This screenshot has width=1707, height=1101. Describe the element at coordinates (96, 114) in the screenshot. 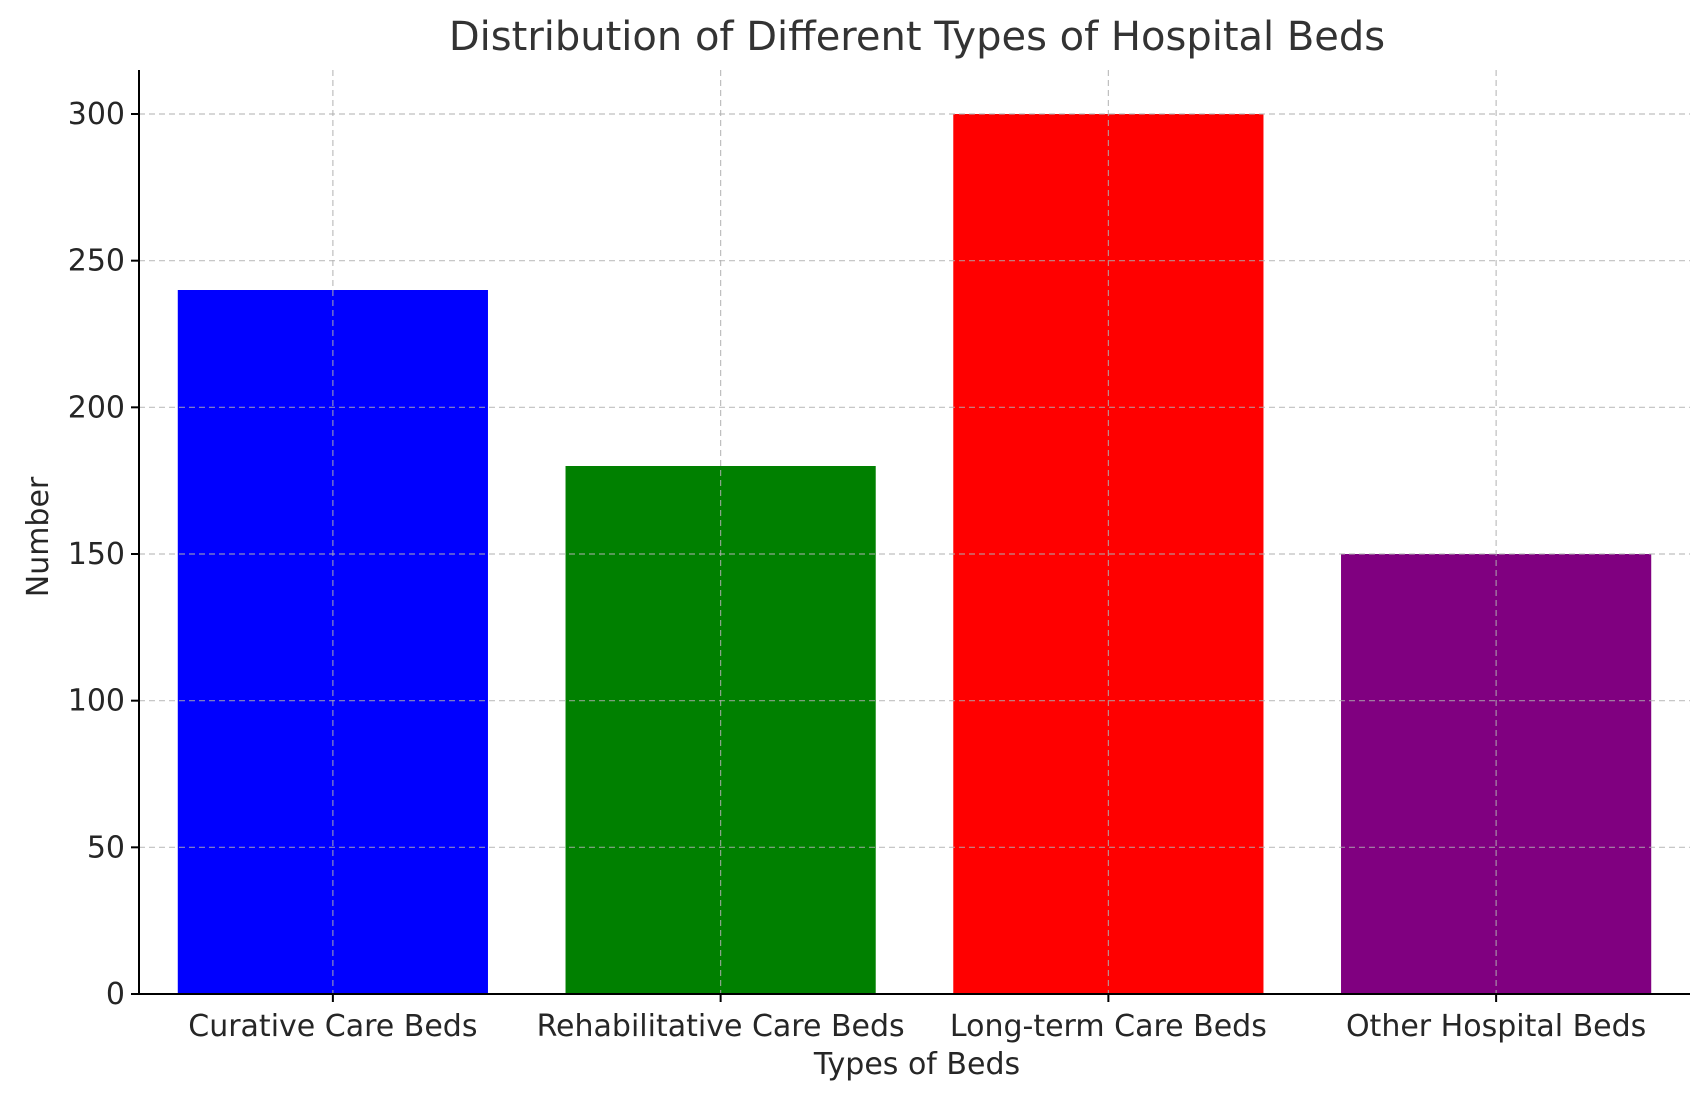

I see `y-tick-label-300: 300` at that location.